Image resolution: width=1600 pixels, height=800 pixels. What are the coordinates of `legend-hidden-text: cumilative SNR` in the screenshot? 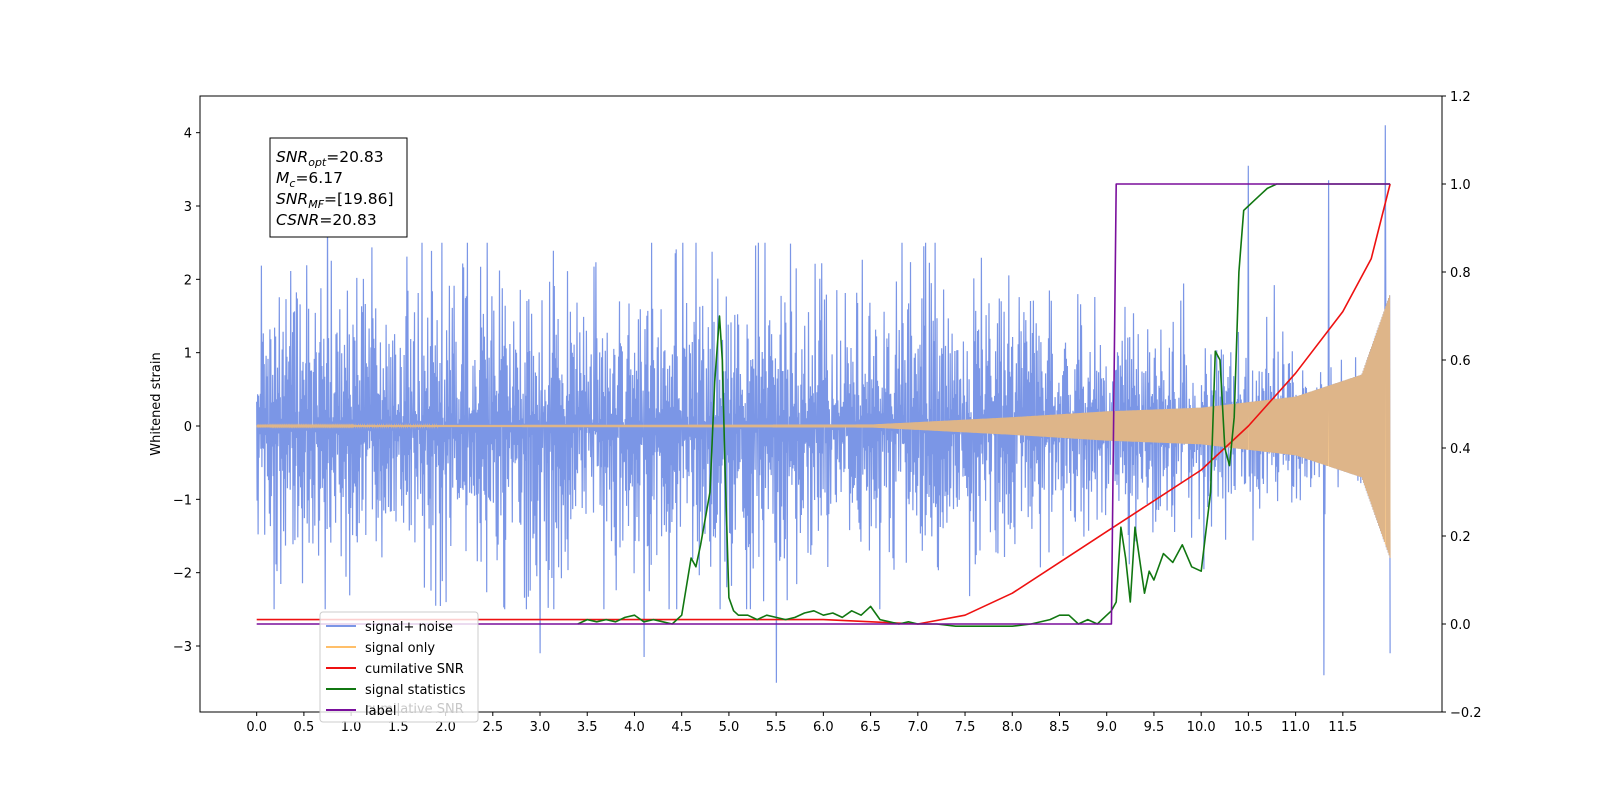 It's located at (414, 709).